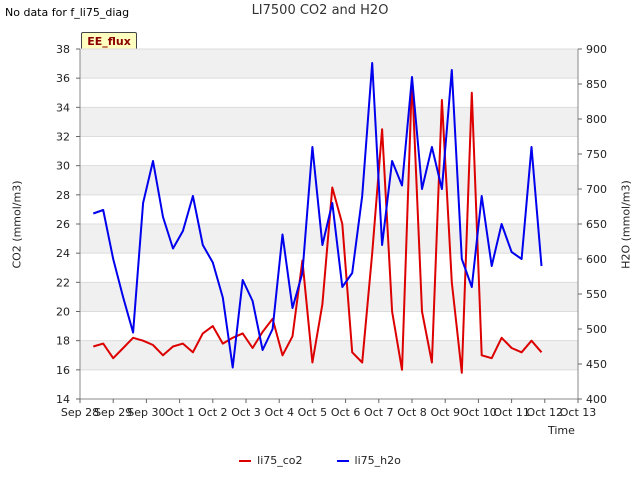  What do you see at coordinates (280, 460) in the screenshot?
I see `legend-label-co2: li75_co2` at bounding box center [280, 460].